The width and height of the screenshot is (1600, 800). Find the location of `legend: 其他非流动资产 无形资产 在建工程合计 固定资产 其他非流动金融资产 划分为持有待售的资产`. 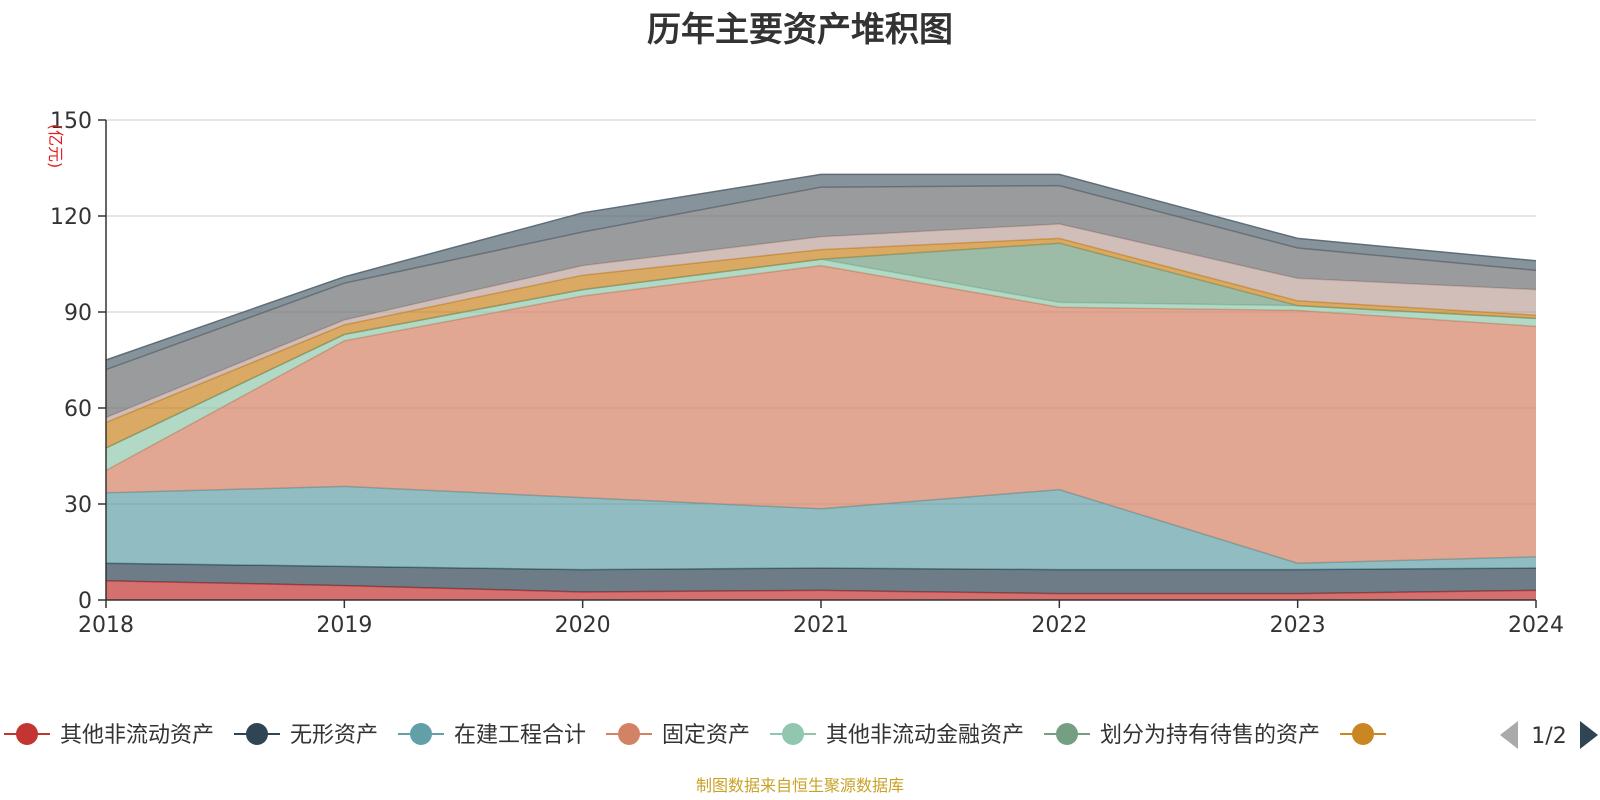

legend: 其他非流动资产 无形资产 在建工程合计 固定资产 其他非流动金融资产 划分为持有待售的资产 is located at coordinates (695, 735).